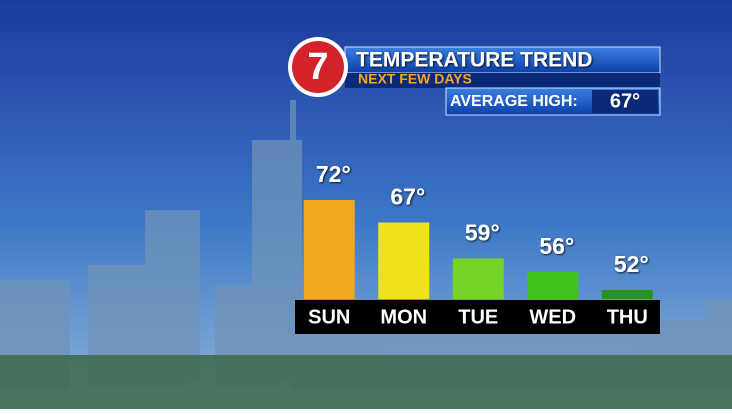 The height and width of the screenshot is (414, 732). What do you see at coordinates (366, 382) in the screenshot?
I see `trees` at bounding box center [366, 382].